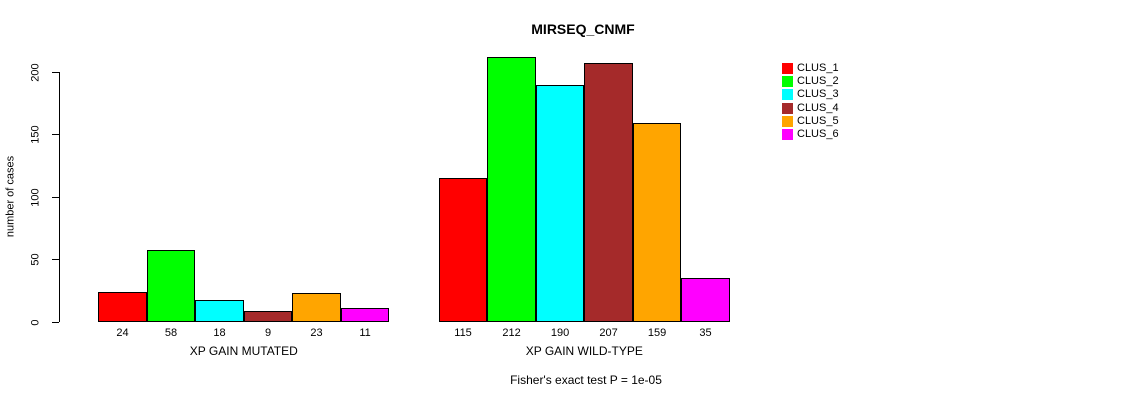 This screenshot has height=400, width=1140. What do you see at coordinates (35, 197) in the screenshot?
I see `y-axis-tick-label: 100` at bounding box center [35, 197].